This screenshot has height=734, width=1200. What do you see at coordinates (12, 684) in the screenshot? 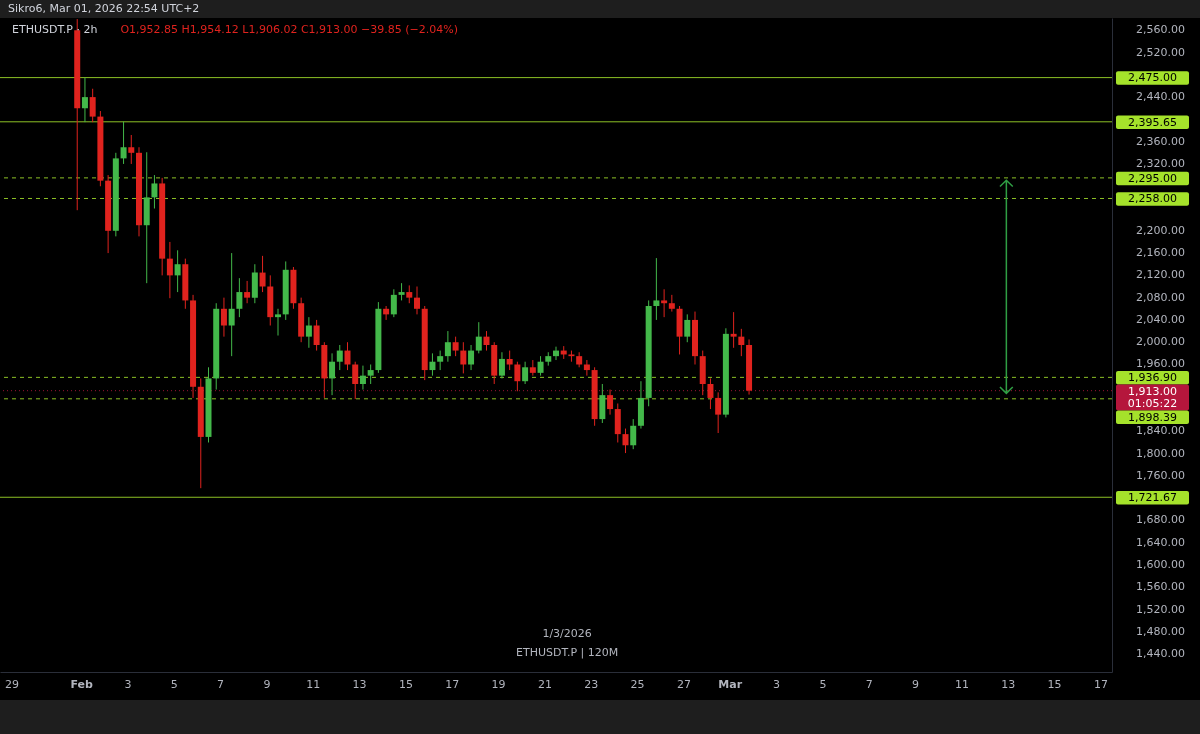
I see `x-tick-label: 29` at bounding box center [12, 684].